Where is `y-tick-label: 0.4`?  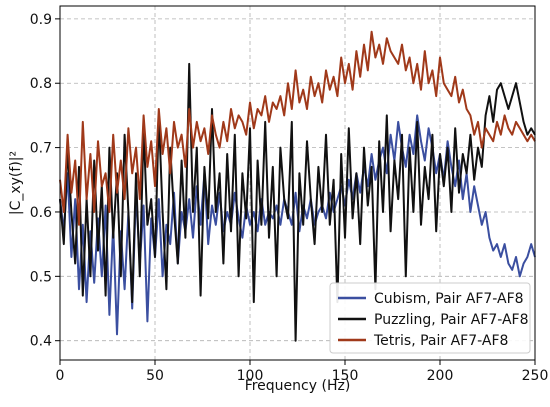 y-tick-label: 0.4 is located at coordinates (41, 342).